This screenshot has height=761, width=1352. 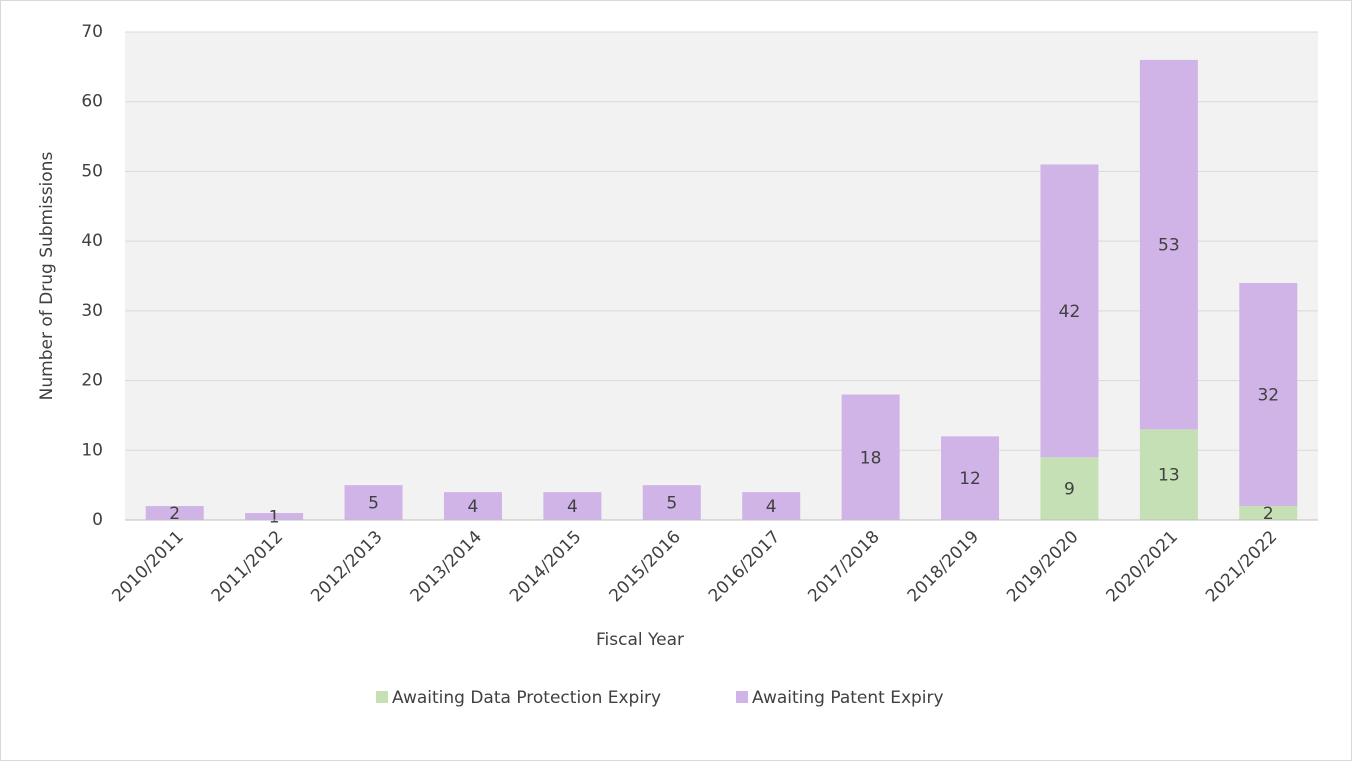 I want to click on data-label: 12, so click(x=970, y=479).